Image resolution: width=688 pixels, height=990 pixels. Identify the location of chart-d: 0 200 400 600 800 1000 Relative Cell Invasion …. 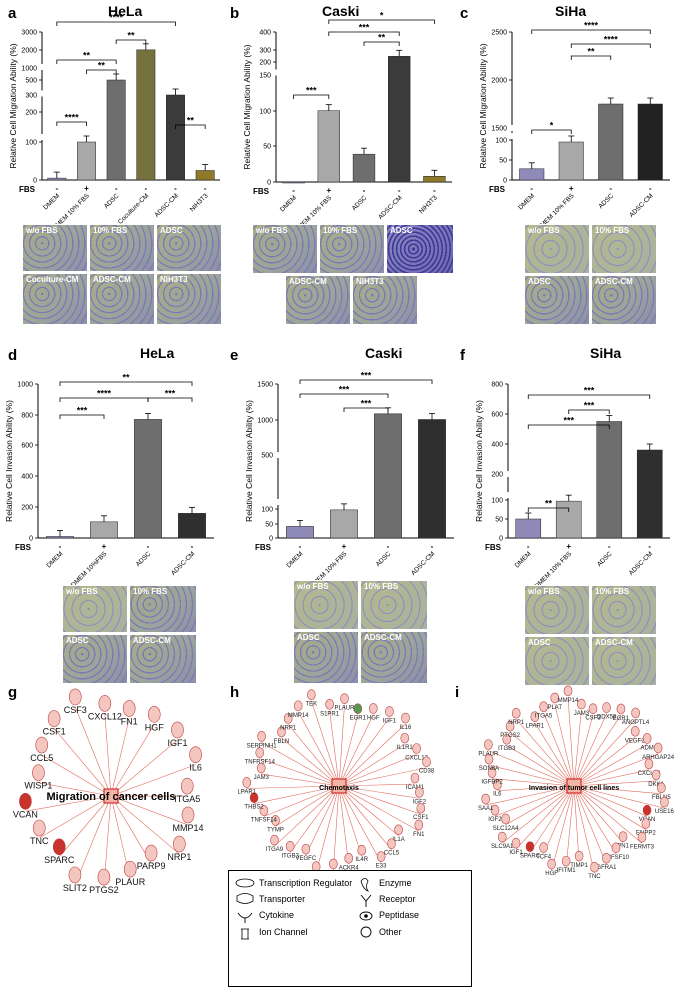
(109, 481).